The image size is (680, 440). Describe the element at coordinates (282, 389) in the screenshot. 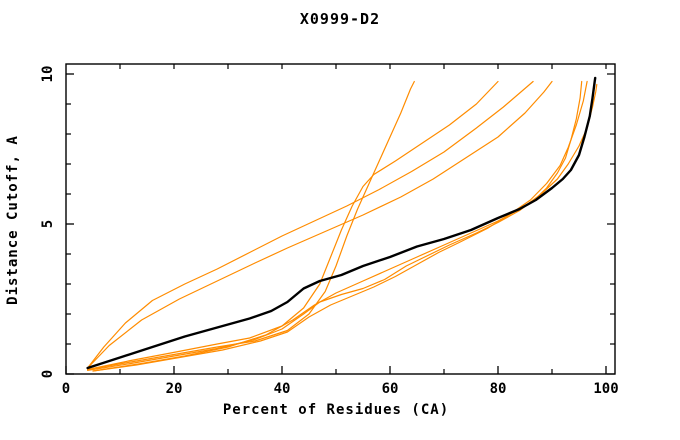

I see `x-tick-label: 40` at that location.